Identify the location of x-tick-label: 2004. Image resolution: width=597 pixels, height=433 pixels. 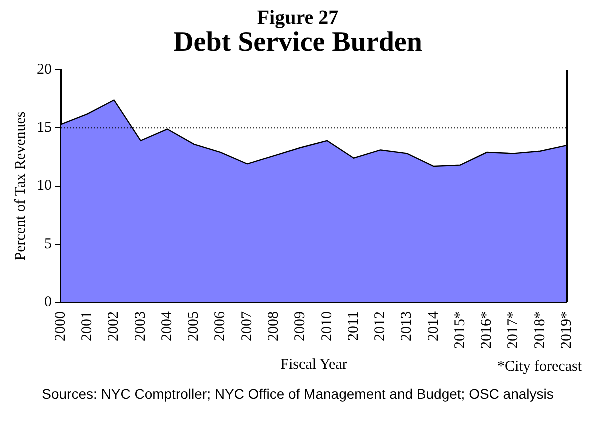
(167, 326).